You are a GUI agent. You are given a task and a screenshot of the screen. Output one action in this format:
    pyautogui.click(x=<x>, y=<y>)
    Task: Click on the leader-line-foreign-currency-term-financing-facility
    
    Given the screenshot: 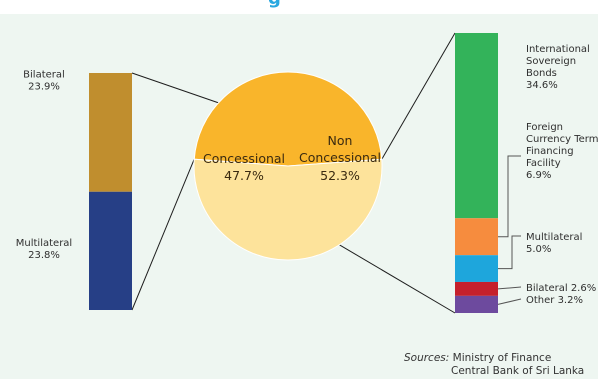 What is the action you would take?
    pyautogui.click(x=509, y=196)
    